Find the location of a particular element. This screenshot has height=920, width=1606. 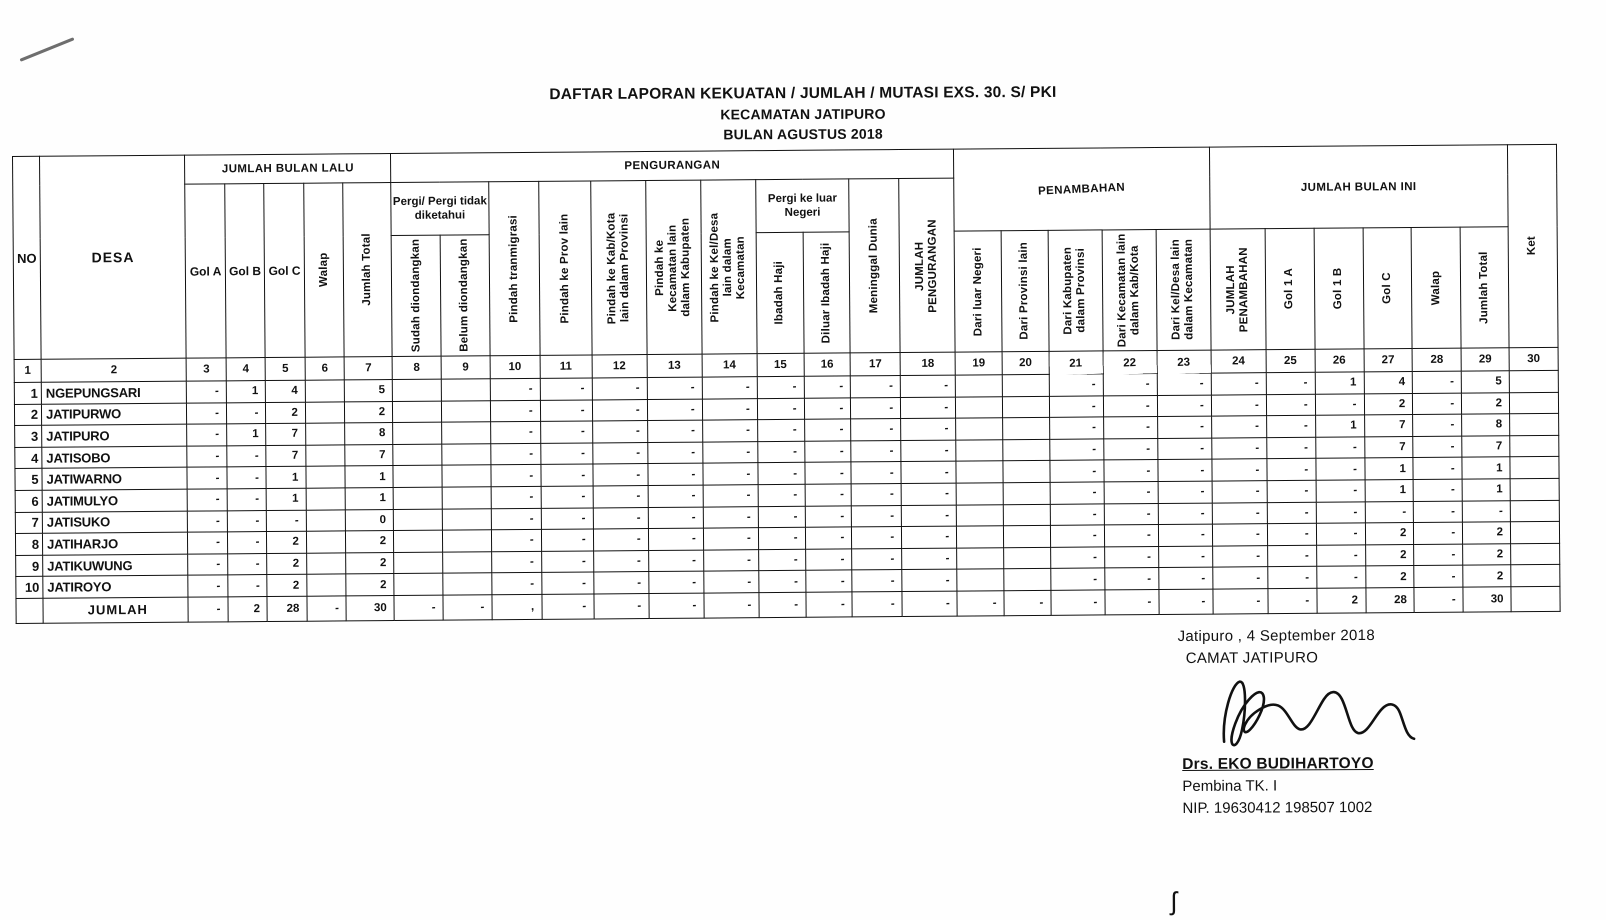

cell-col-4: 1 is located at coordinates (246, 434).